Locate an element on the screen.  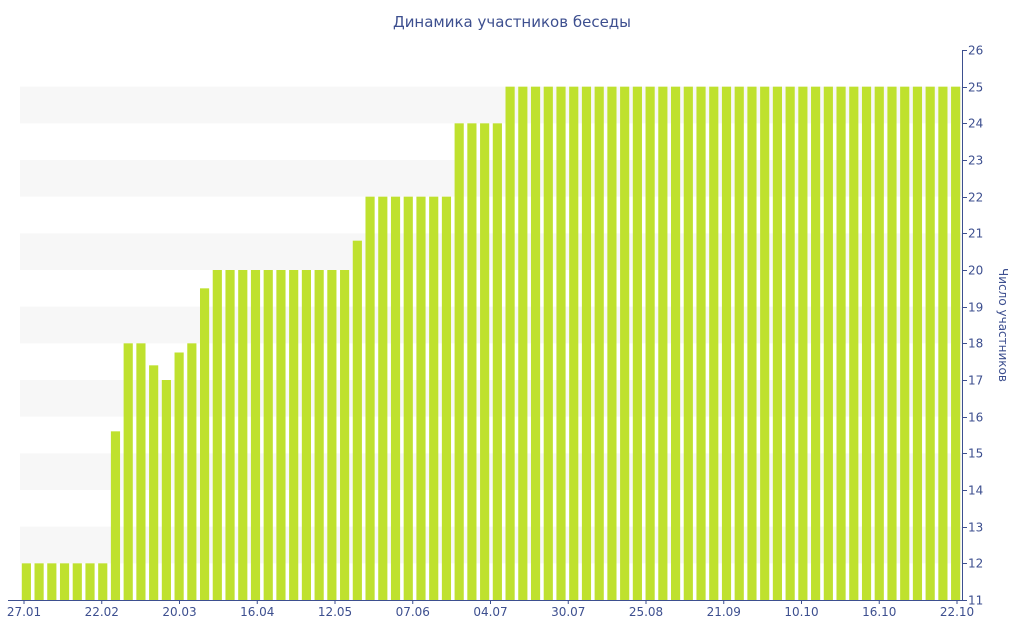
x-tick-label: 22.02 is located at coordinates (102, 612).